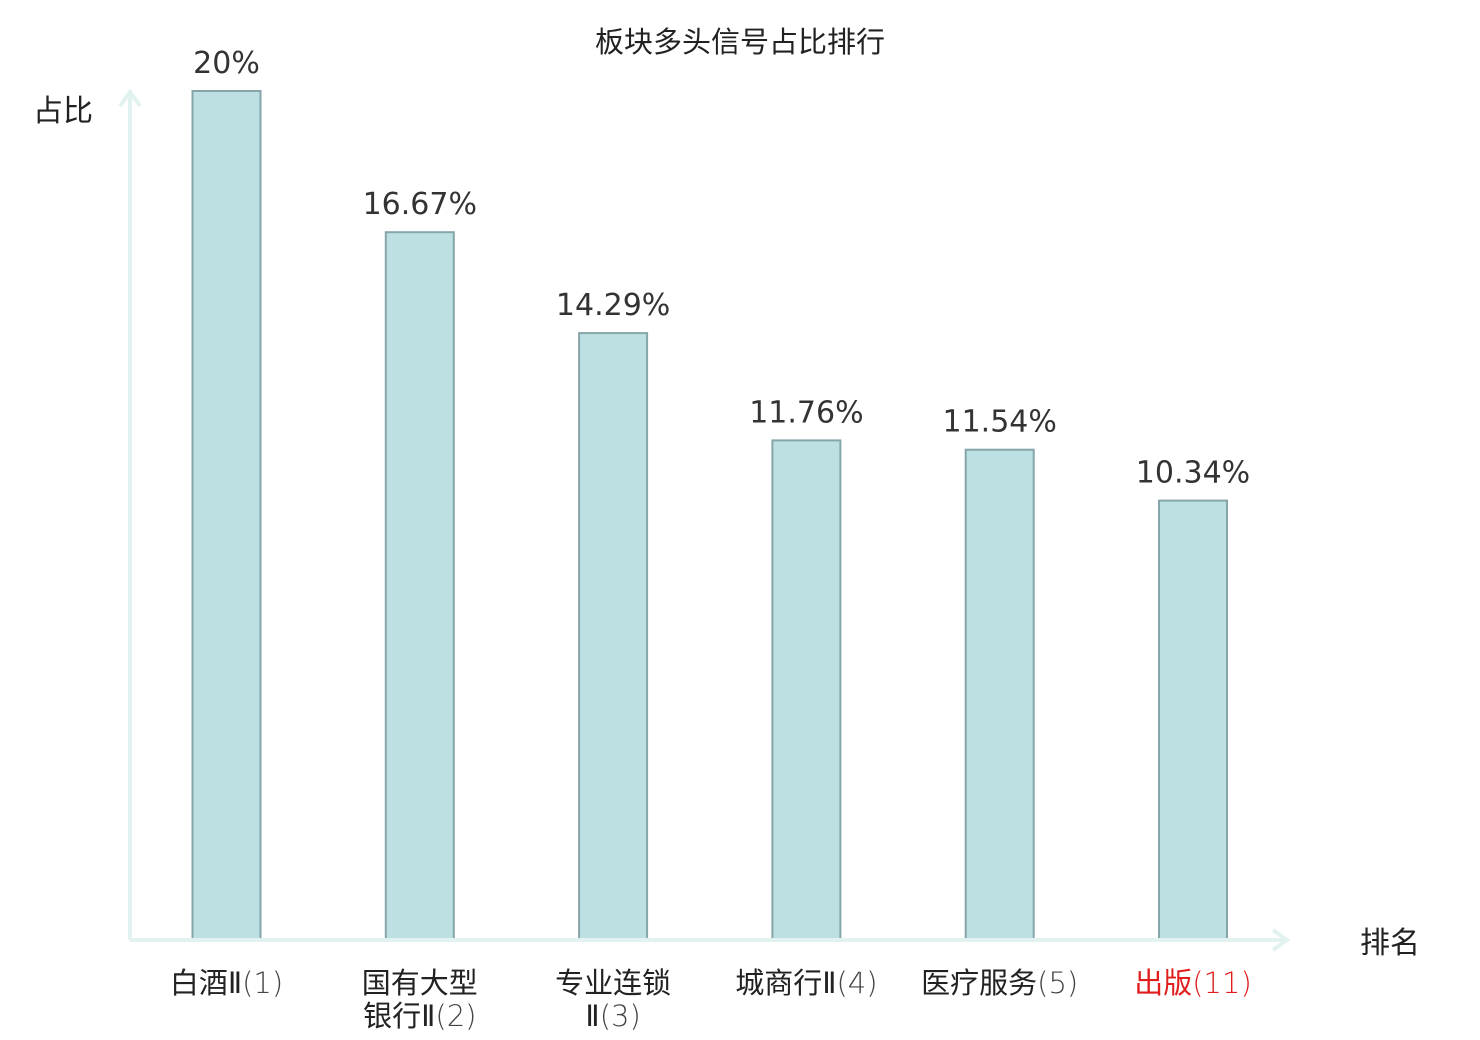 This screenshot has height=1040, width=1480. I want to click on category-rank: (11), so click(1222, 983).